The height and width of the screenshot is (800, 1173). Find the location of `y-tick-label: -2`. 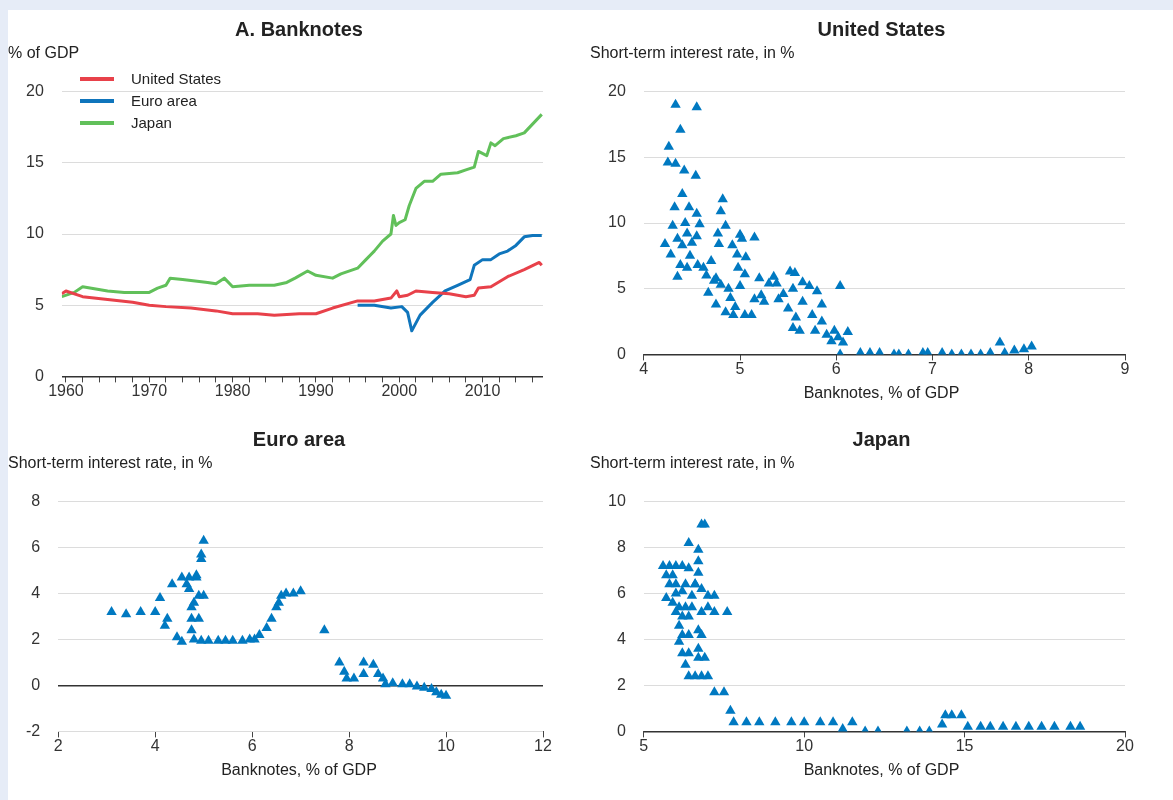

y-tick-label: -2 is located at coordinates (33, 730).